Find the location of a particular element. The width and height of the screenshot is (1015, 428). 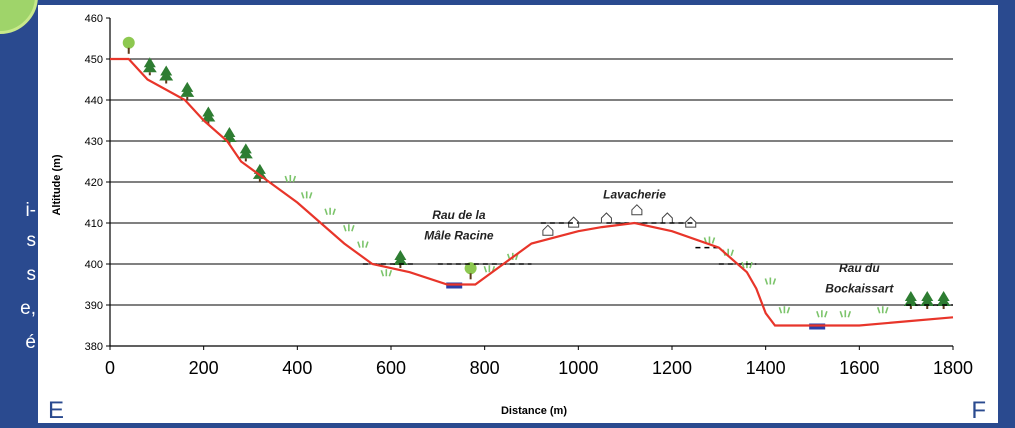

x-tick-label: 400 is located at coordinates (297, 368).